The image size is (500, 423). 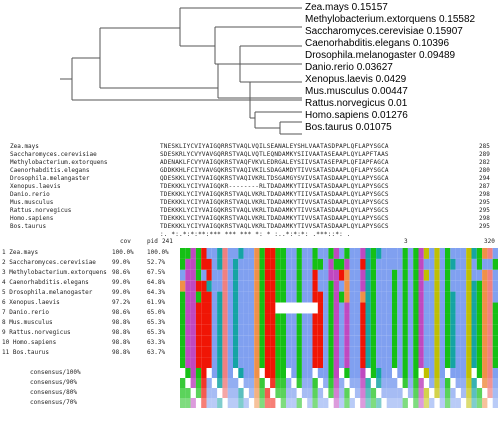 I want to click on sequence-position: 289, so click(x=484, y=154).